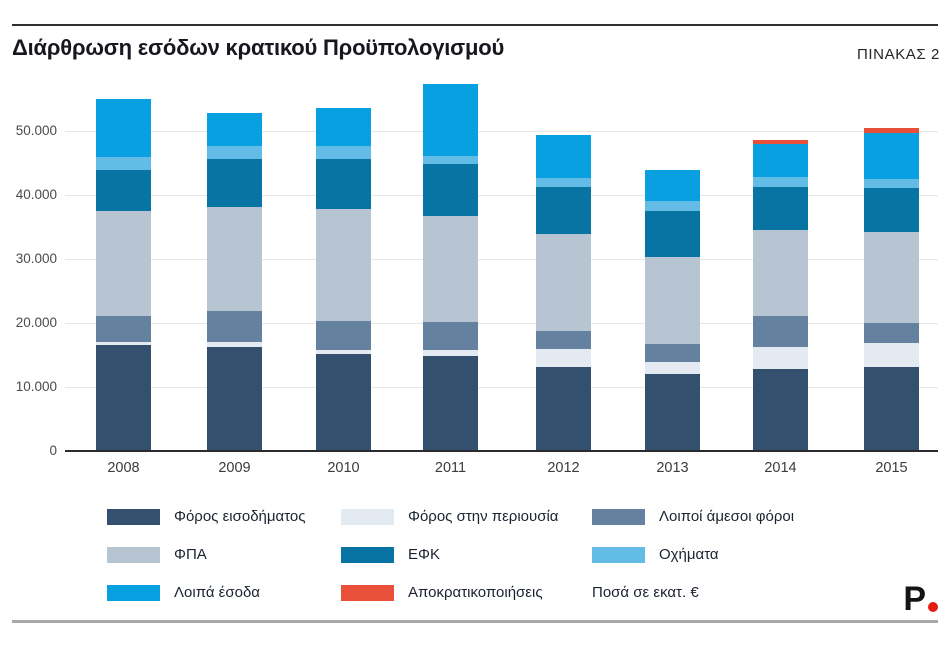 This screenshot has height=650, width=950. Describe the element at coordinates (475, 25) in the screenshot. I see `top-rule` at that location.